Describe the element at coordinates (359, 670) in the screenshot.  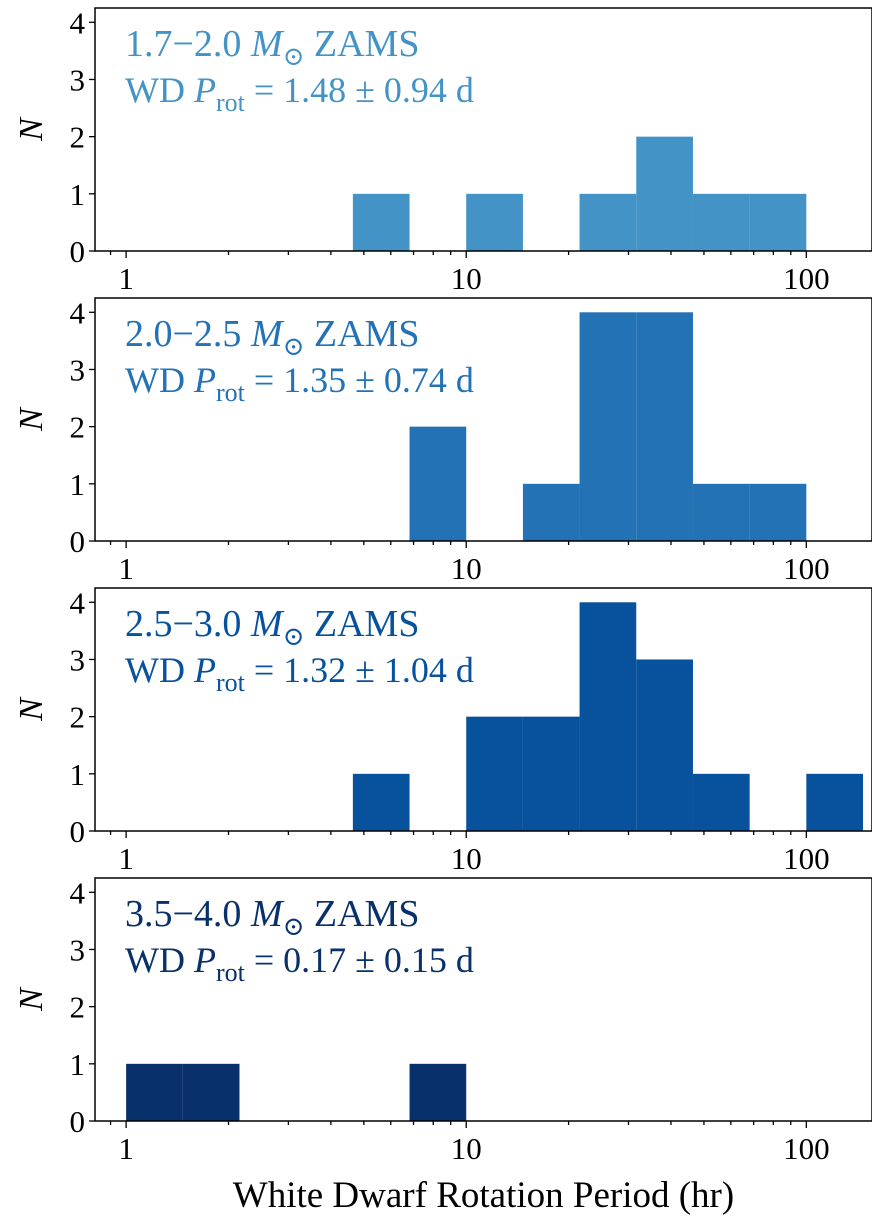
I see `annotation-part: = 1.32 ± 1.04 d` at that location.